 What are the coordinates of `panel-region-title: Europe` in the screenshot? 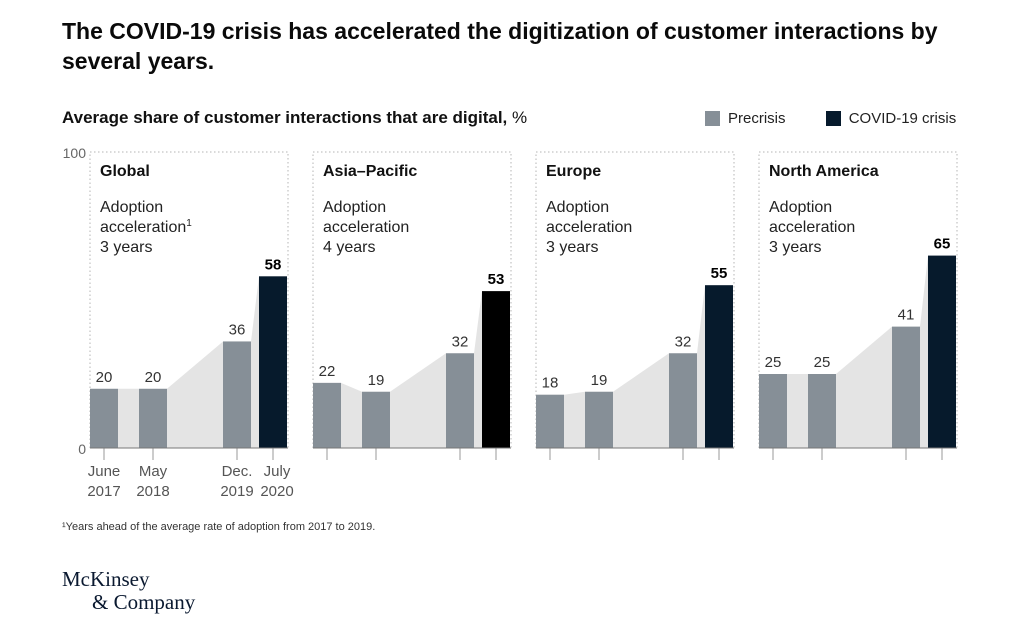 It's located at (573, 171).